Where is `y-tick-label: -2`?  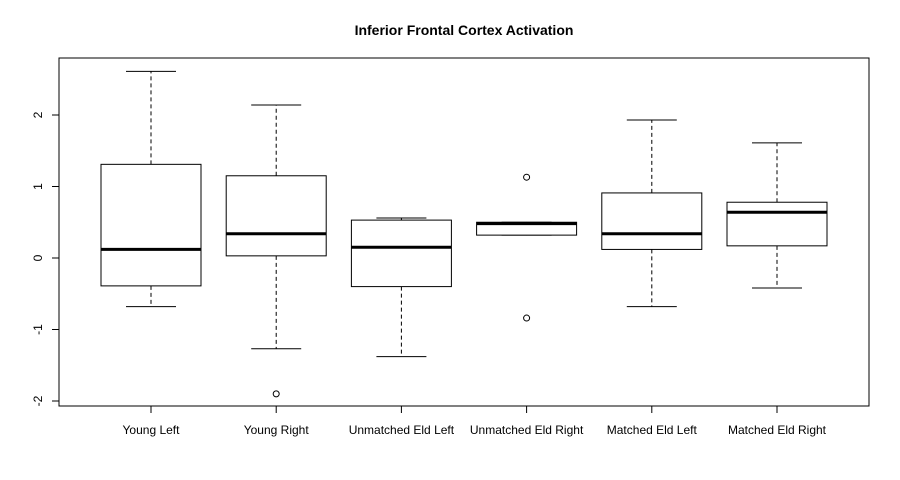 y-tick-label: -2 is located at coordinates (38, 400).